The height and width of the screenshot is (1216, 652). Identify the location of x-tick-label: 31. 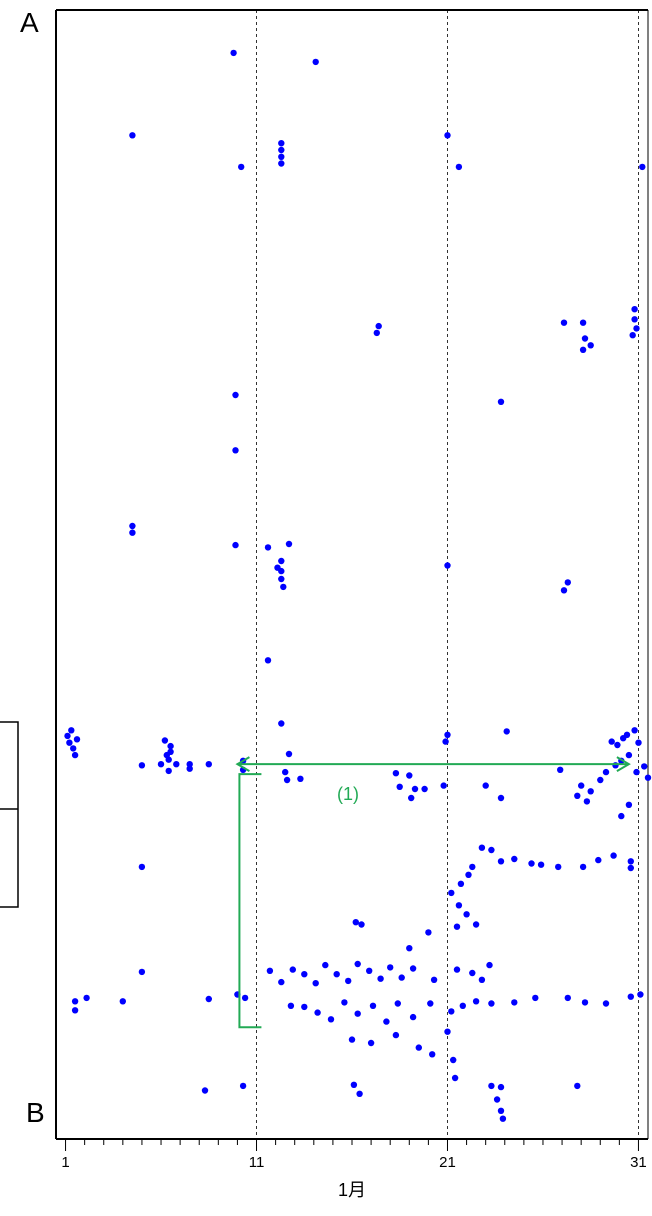
(638, 1162).